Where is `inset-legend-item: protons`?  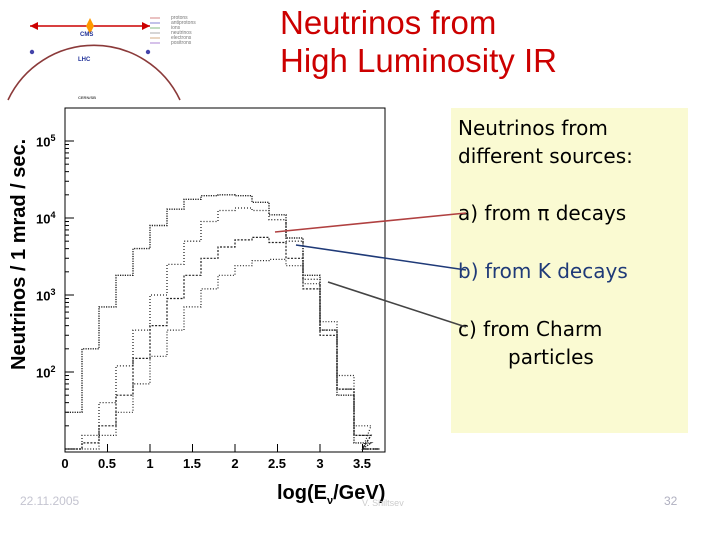
inset-legend-item: protons is located at coordinates (179, 18).